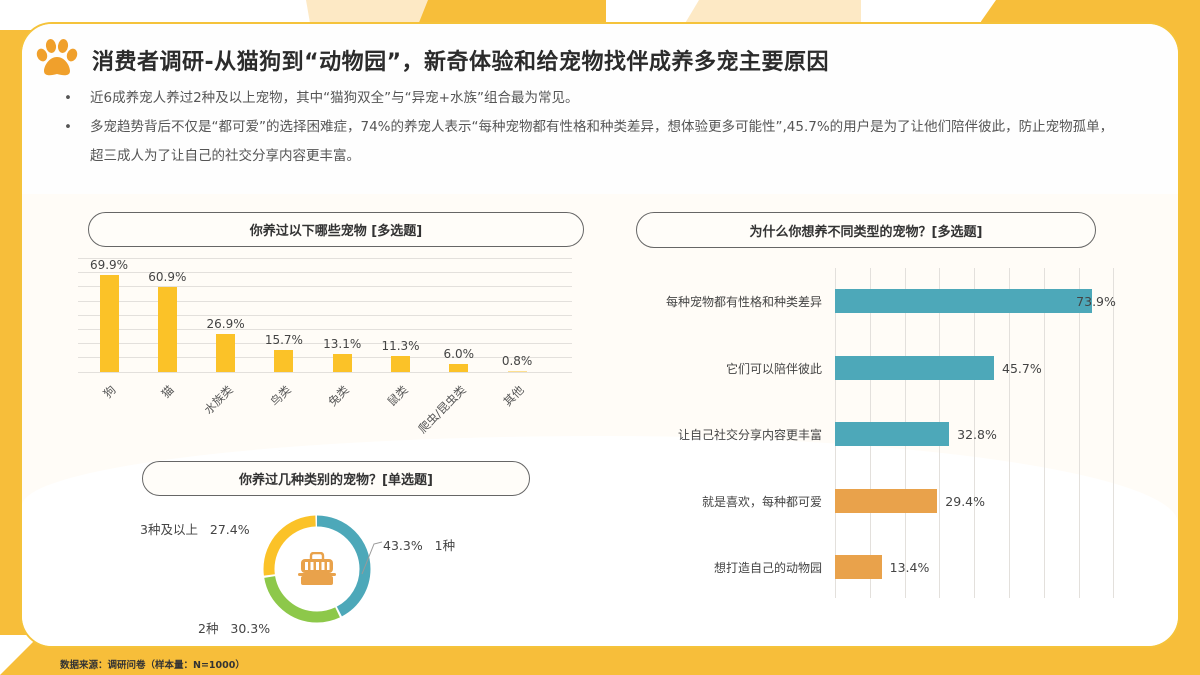 The height and width of the screenshot is (675, 1200). I want to click on bar-value-label: 60.9%, so click(167, 276).